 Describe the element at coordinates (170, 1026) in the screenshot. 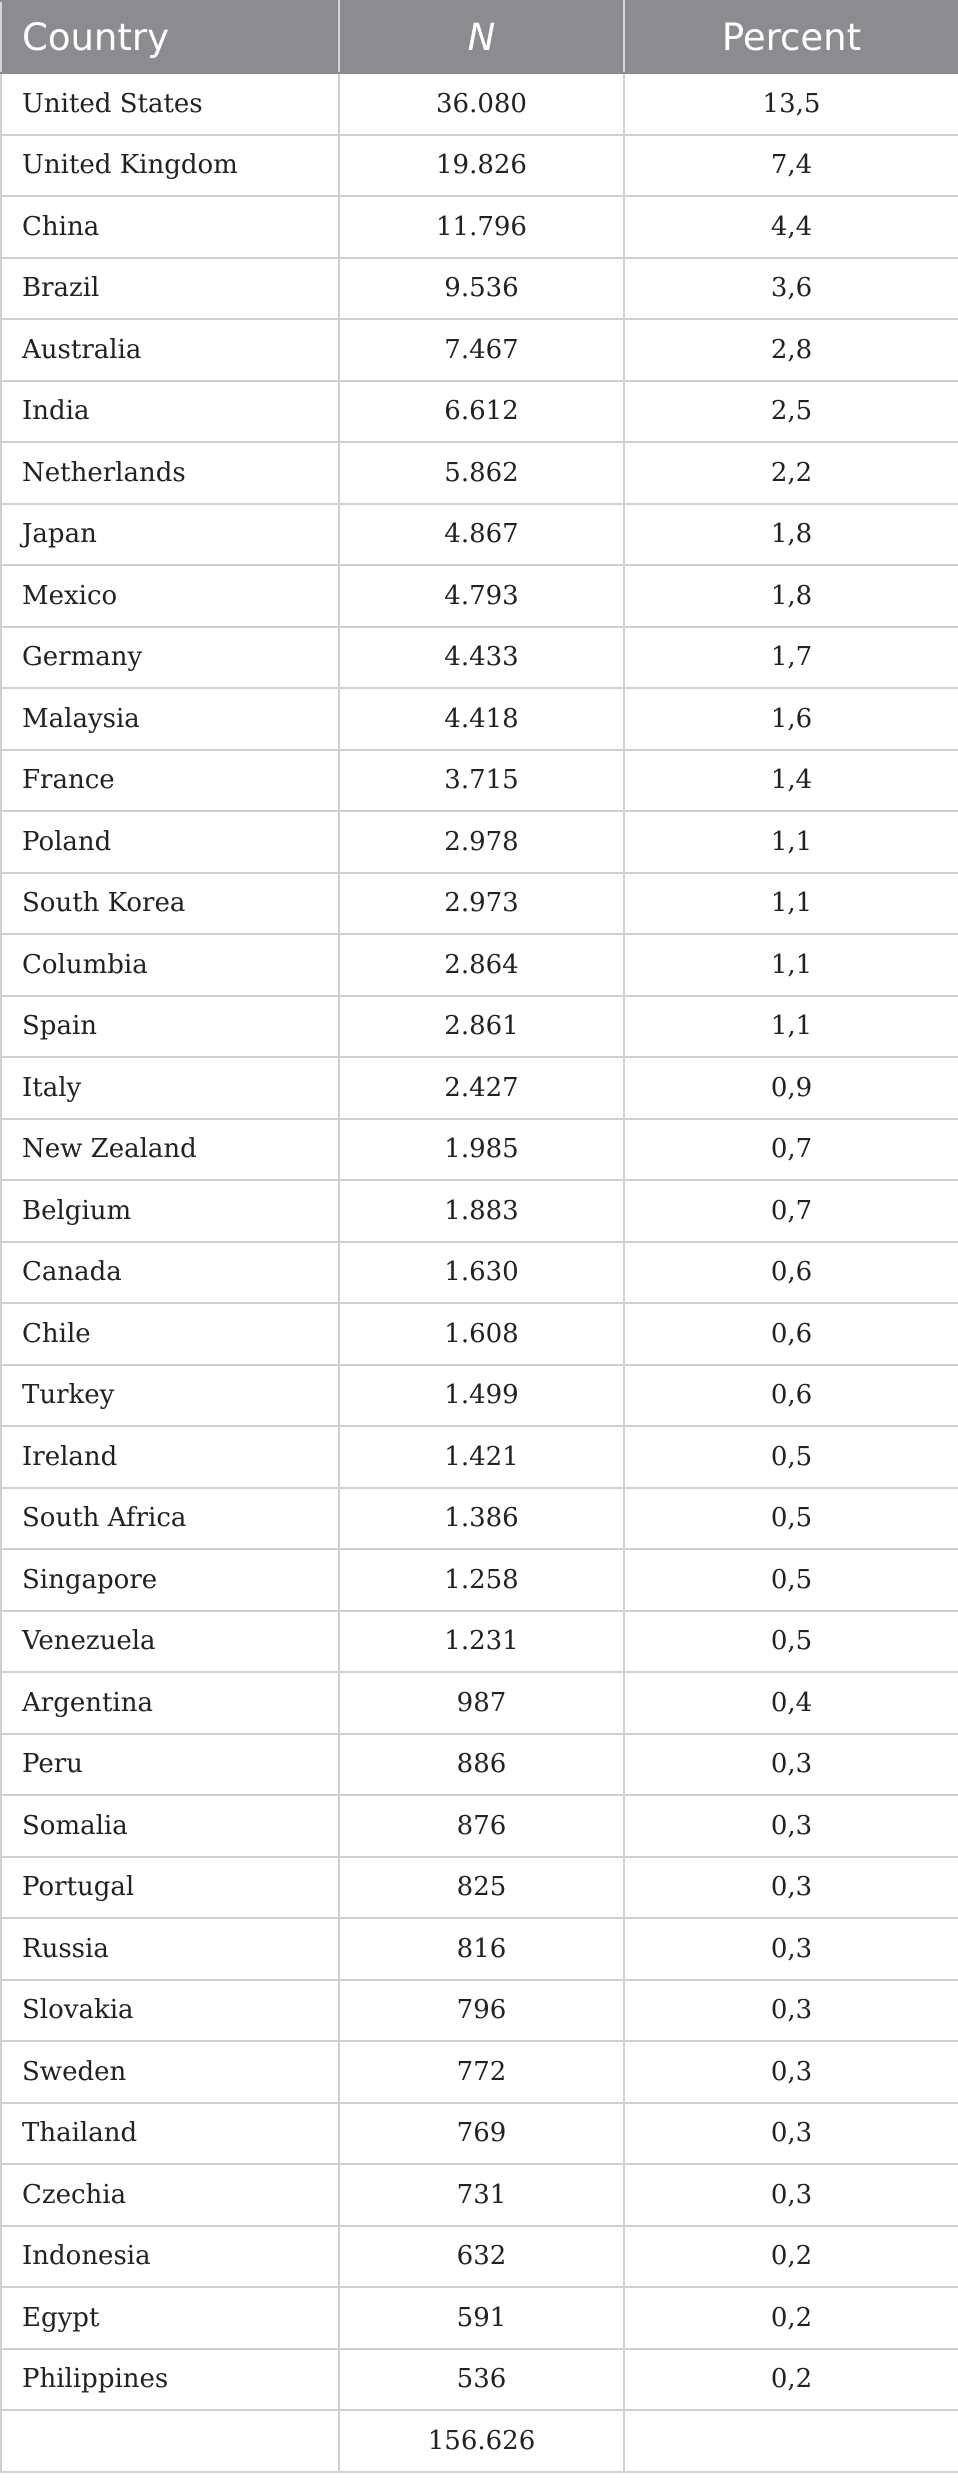

I see `cell-country: Spain` at that location.